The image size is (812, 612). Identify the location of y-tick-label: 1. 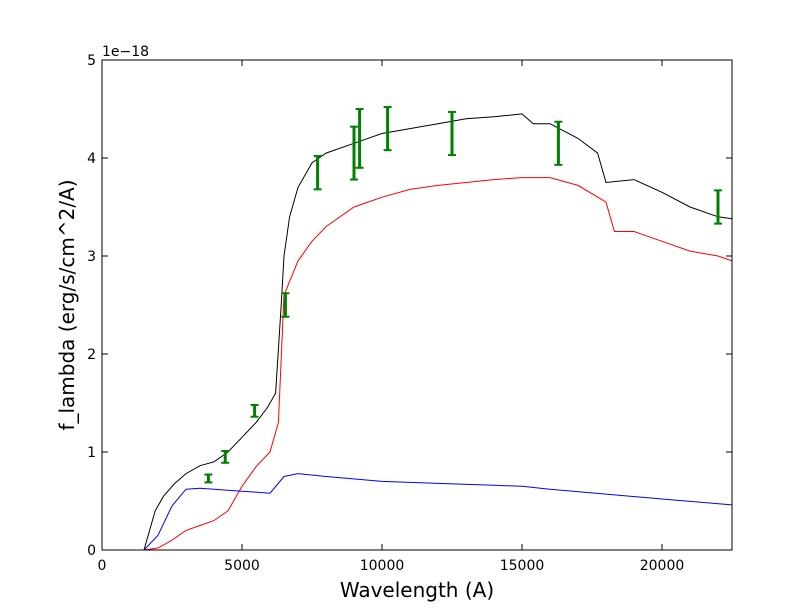
(91, 453).